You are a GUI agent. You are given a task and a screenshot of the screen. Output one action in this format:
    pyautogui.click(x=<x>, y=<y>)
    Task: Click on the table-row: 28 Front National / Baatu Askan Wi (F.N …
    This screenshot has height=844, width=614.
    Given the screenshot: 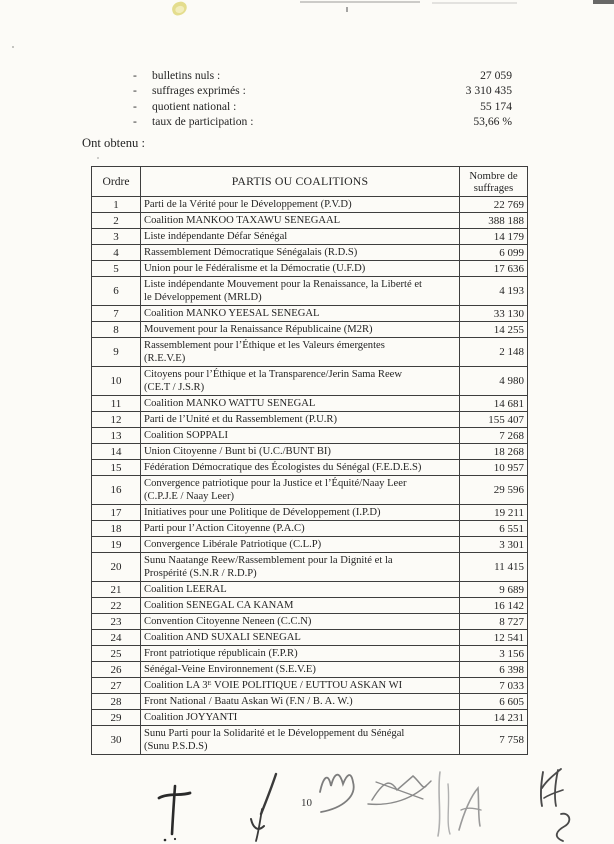 What is the action you would take?
    pyautogui.click(x=309, y=701)
    